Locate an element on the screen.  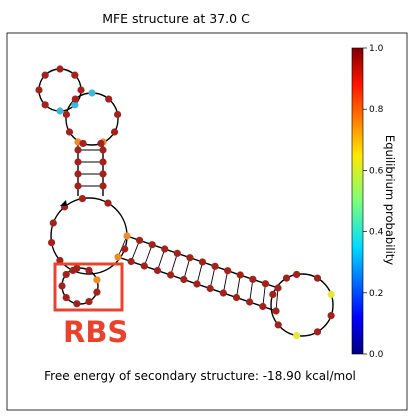
colorbar-tick-label: 0.8 is located at coordinates (376, 110).